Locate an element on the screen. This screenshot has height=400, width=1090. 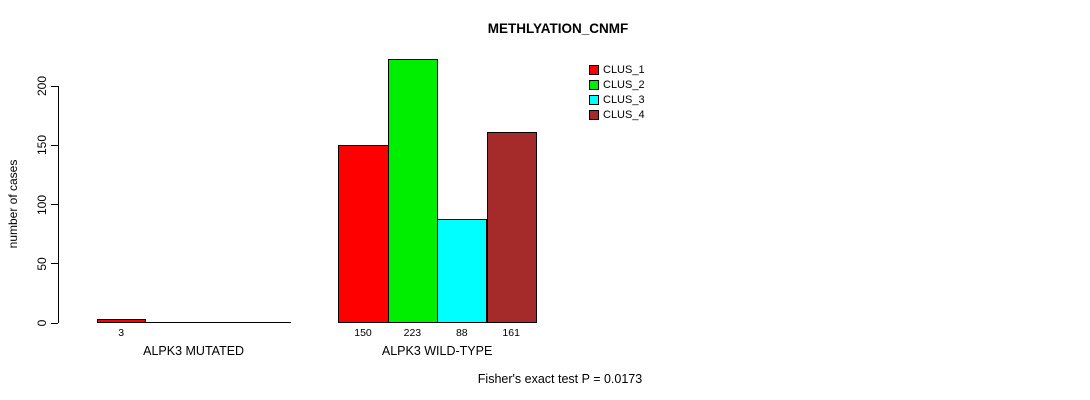
y-axis-line is located at coordinates (58, 204).